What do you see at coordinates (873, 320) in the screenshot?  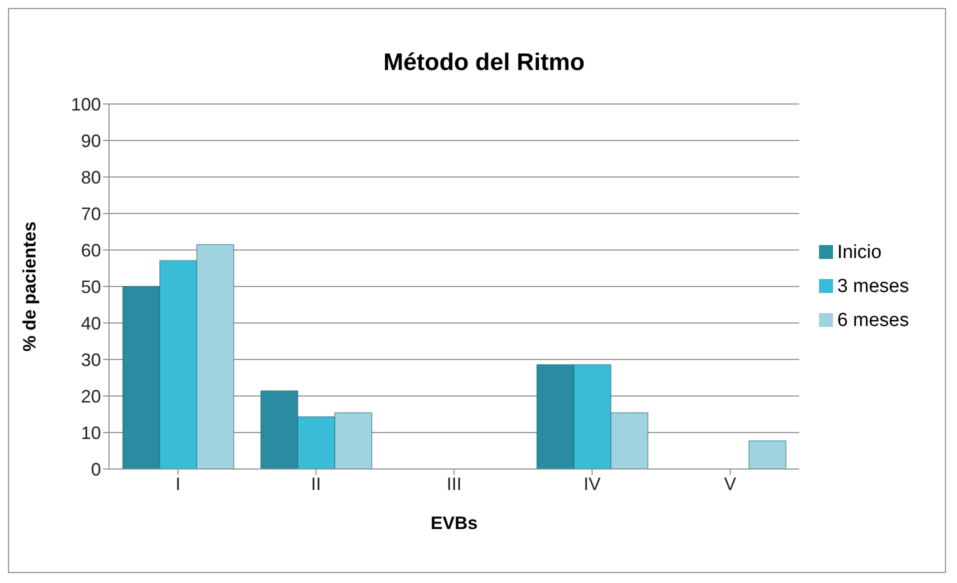 I see `legend-label: 6 meses` at bounding box center [873, 320].